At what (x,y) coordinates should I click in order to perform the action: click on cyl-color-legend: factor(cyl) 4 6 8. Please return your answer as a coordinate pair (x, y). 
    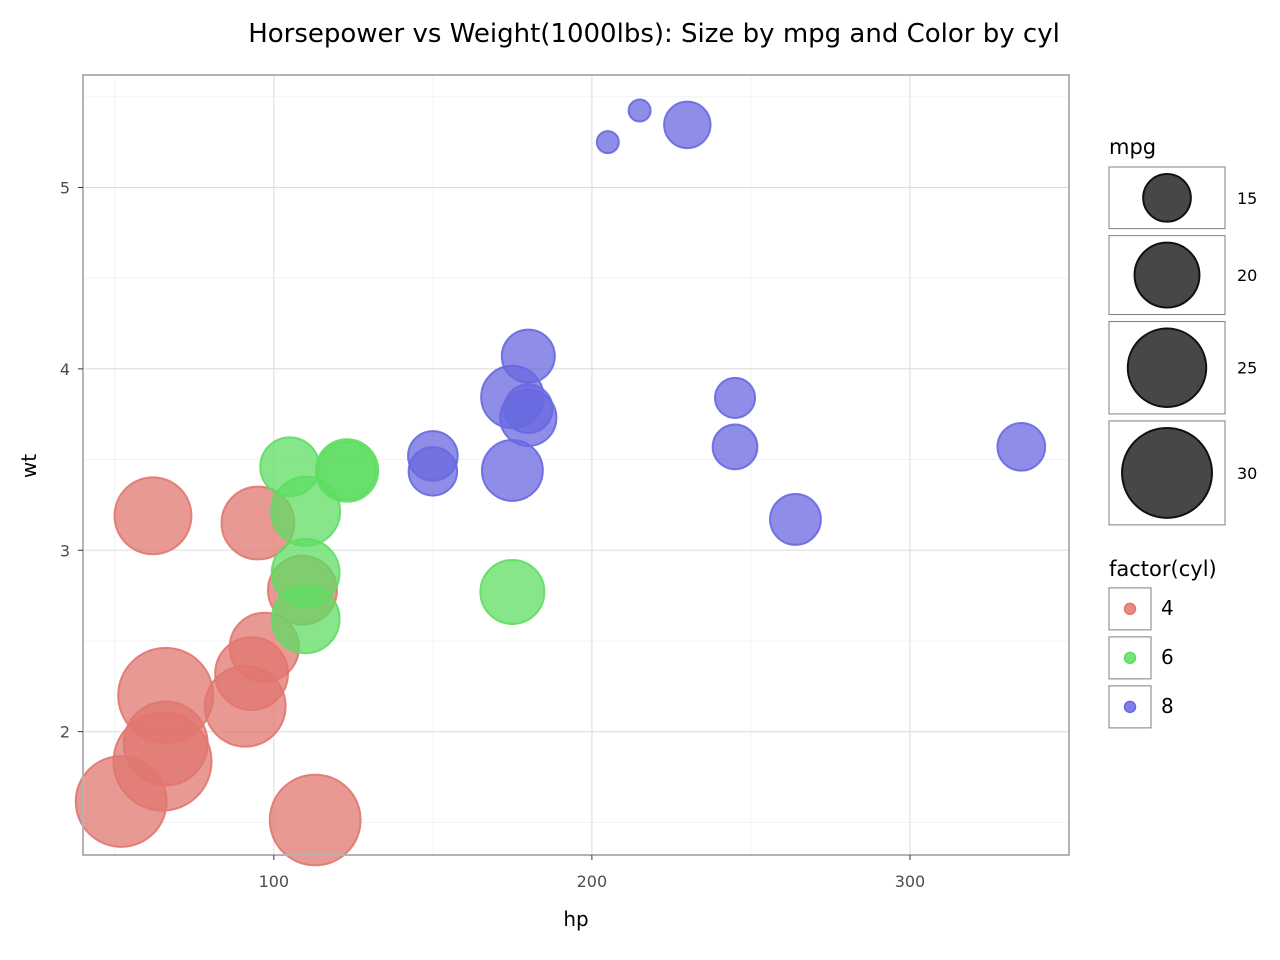
    Looking at the image, I should click on (1162, 643).